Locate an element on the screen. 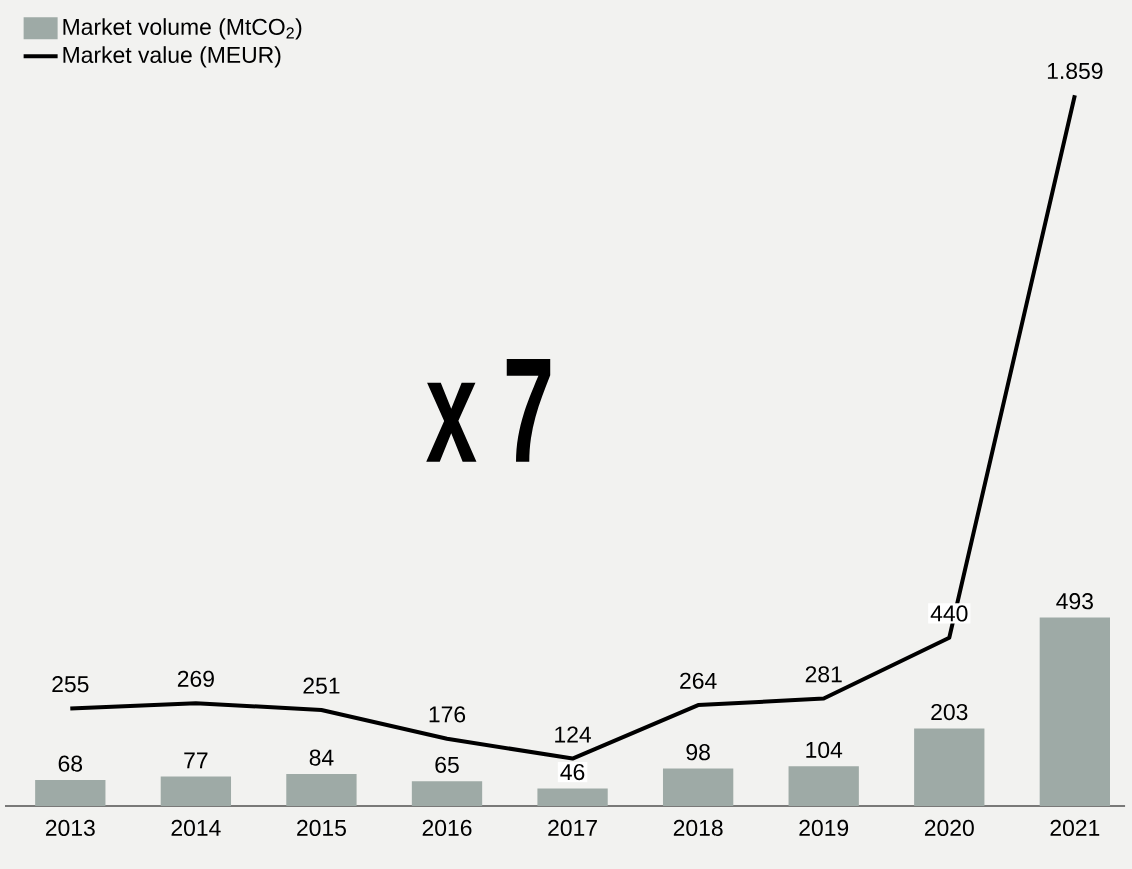 The image size is (1132, 869). x-tick-label: 2021 is located at coordinates (1075, 828).